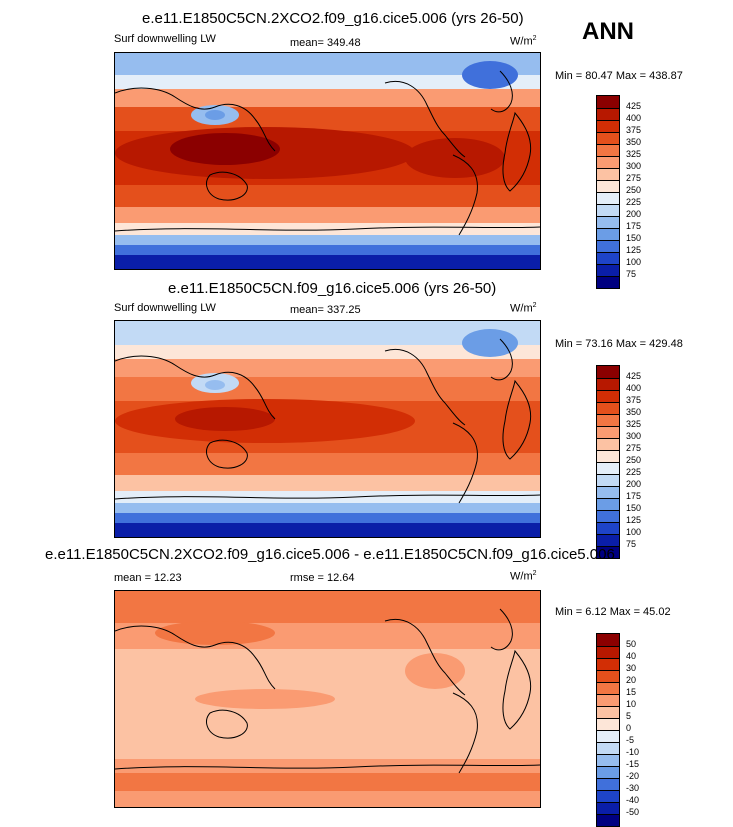 This screenshot has height=827, width=733. I want to click on panel-3-mean-label: mean = 12.23, so click(148, 578).